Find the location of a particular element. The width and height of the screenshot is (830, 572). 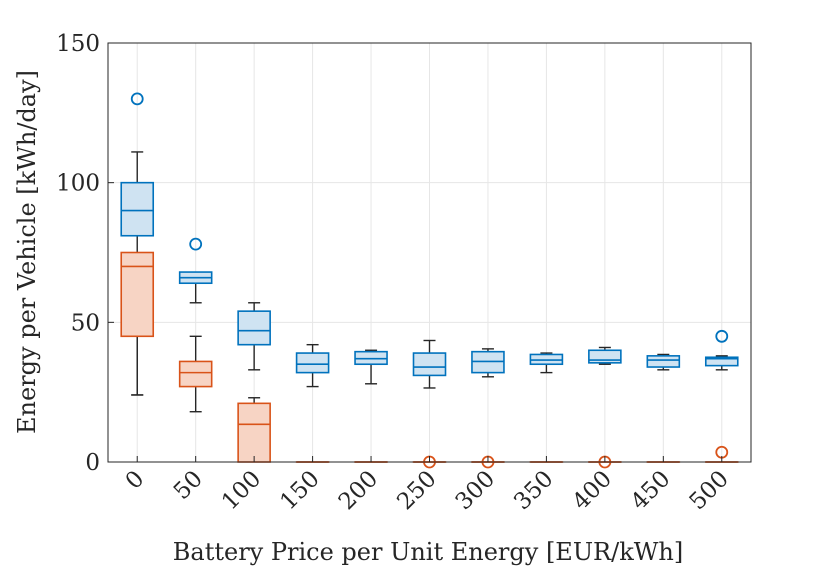

y-tick-label: 50 is located at coordinates (85, 323).